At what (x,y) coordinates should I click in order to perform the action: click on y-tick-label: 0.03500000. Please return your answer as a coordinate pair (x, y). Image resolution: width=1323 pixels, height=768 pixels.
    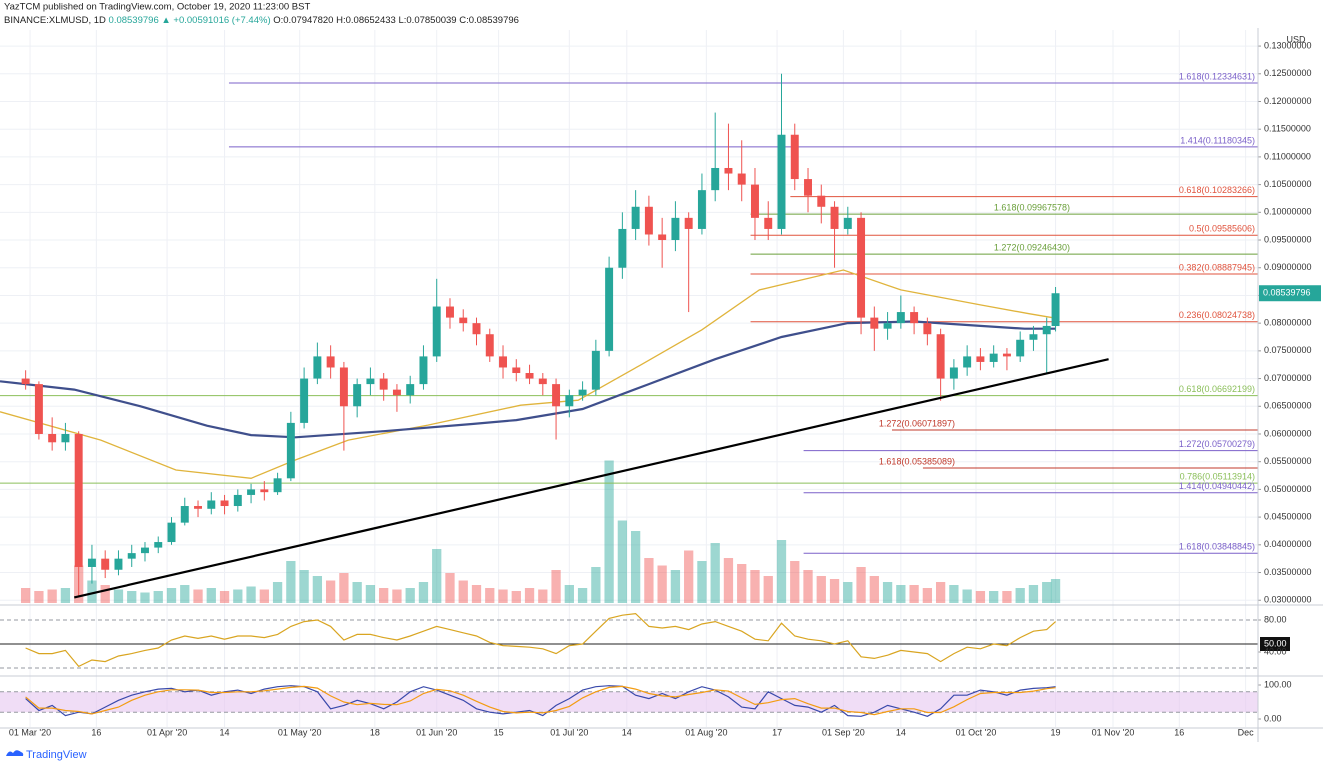
    Looking at the image, I should click on (1288, 572).